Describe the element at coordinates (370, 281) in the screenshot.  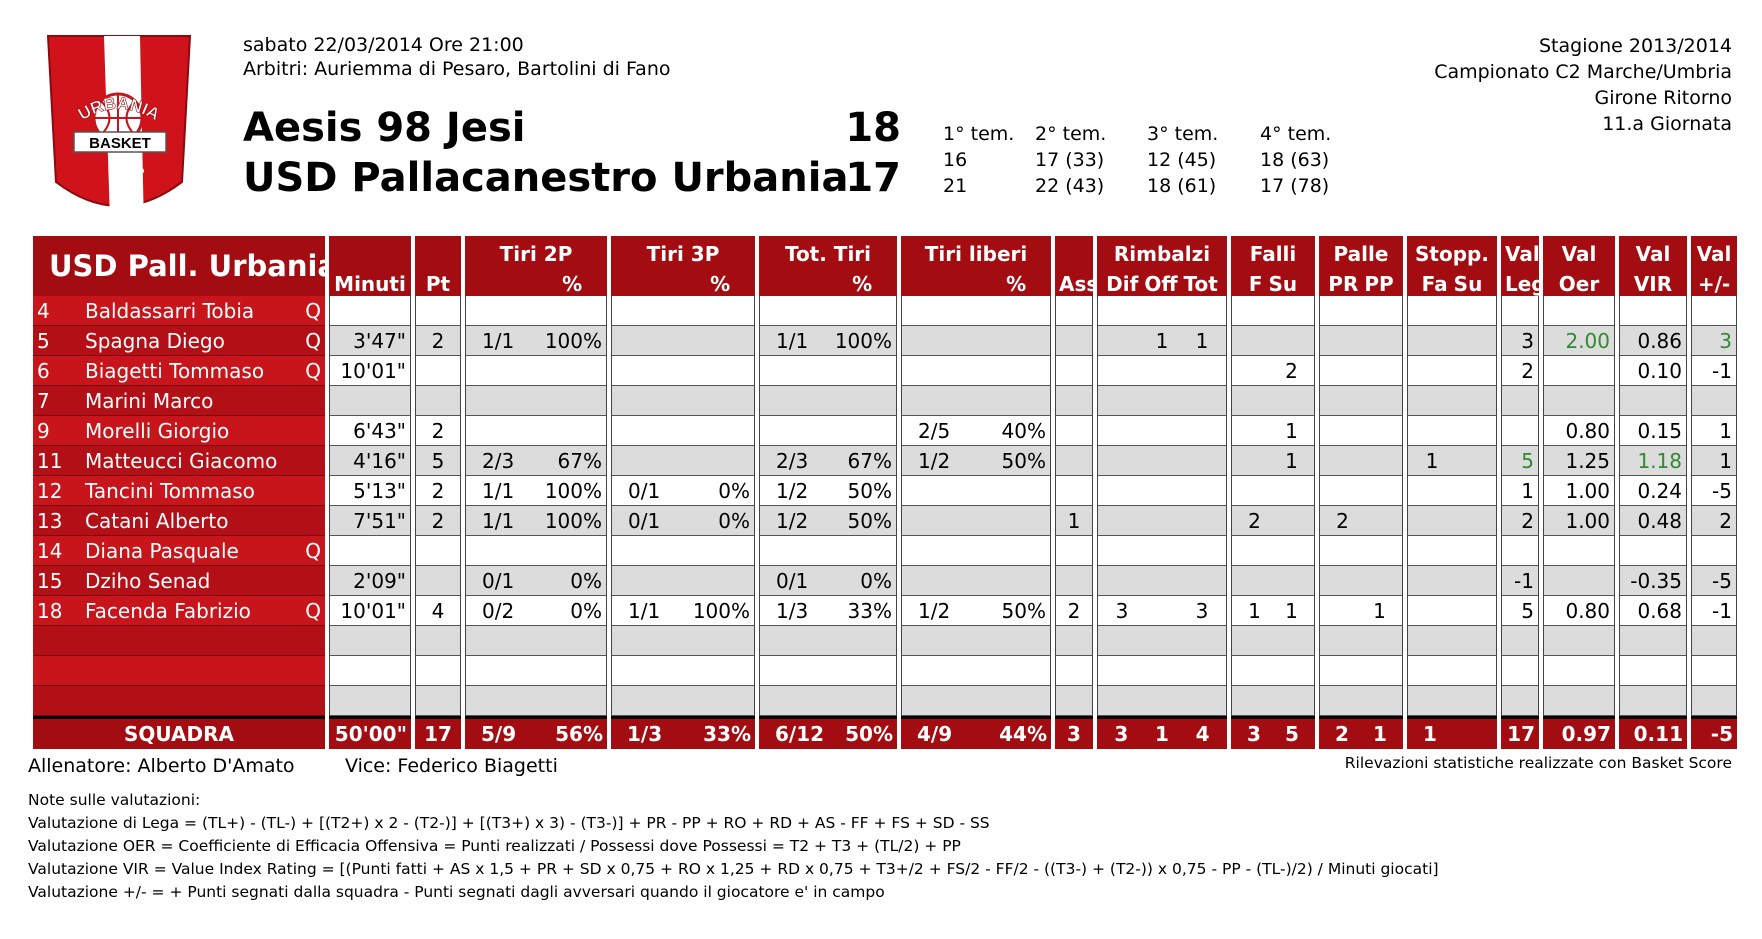
I see `header-minuti: Minuti` at that location.